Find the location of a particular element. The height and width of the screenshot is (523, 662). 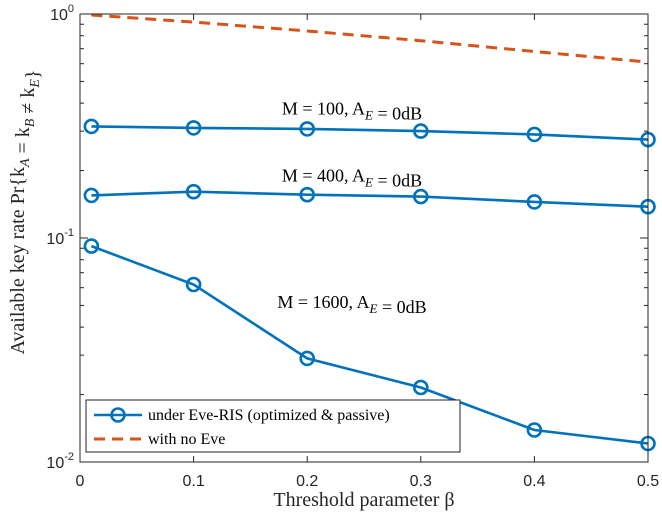

x-axis-label: Threshold parameter β is located at coordinates (363, 500).